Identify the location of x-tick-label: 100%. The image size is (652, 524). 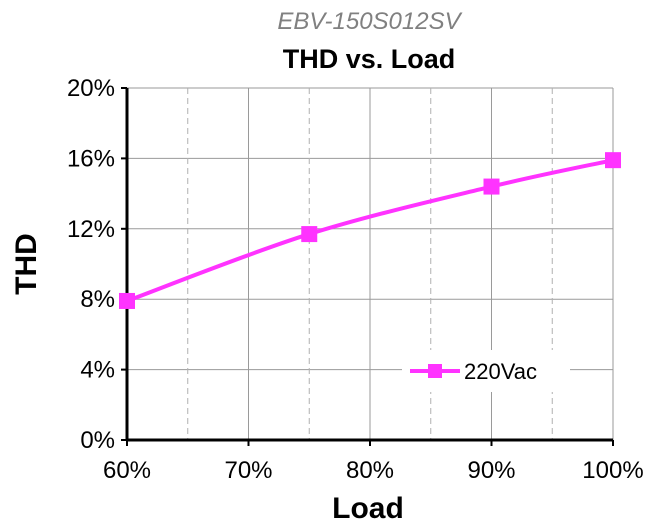
(612, 470).